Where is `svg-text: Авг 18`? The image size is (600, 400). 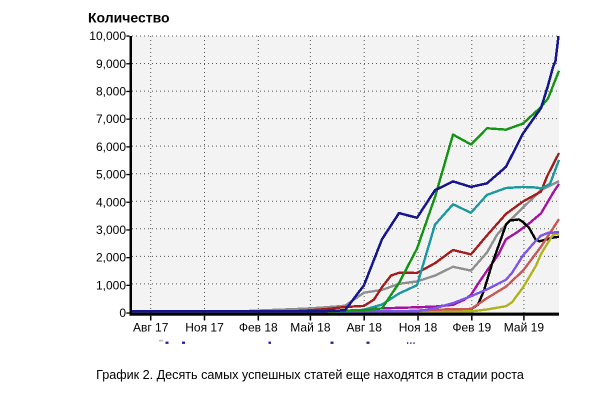
svg-text: Авг 18 is located at coordinates (364, 328).